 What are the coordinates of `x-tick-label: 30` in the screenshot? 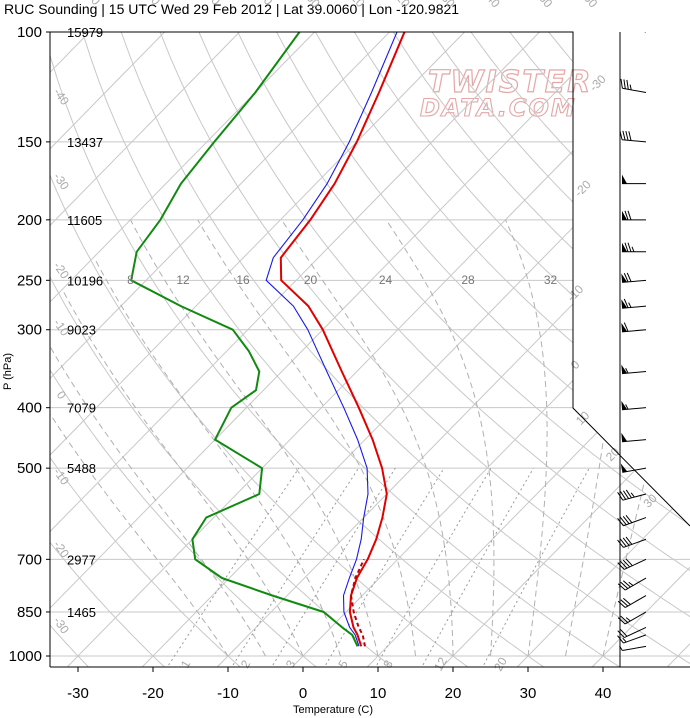 It's located at (528, 693).